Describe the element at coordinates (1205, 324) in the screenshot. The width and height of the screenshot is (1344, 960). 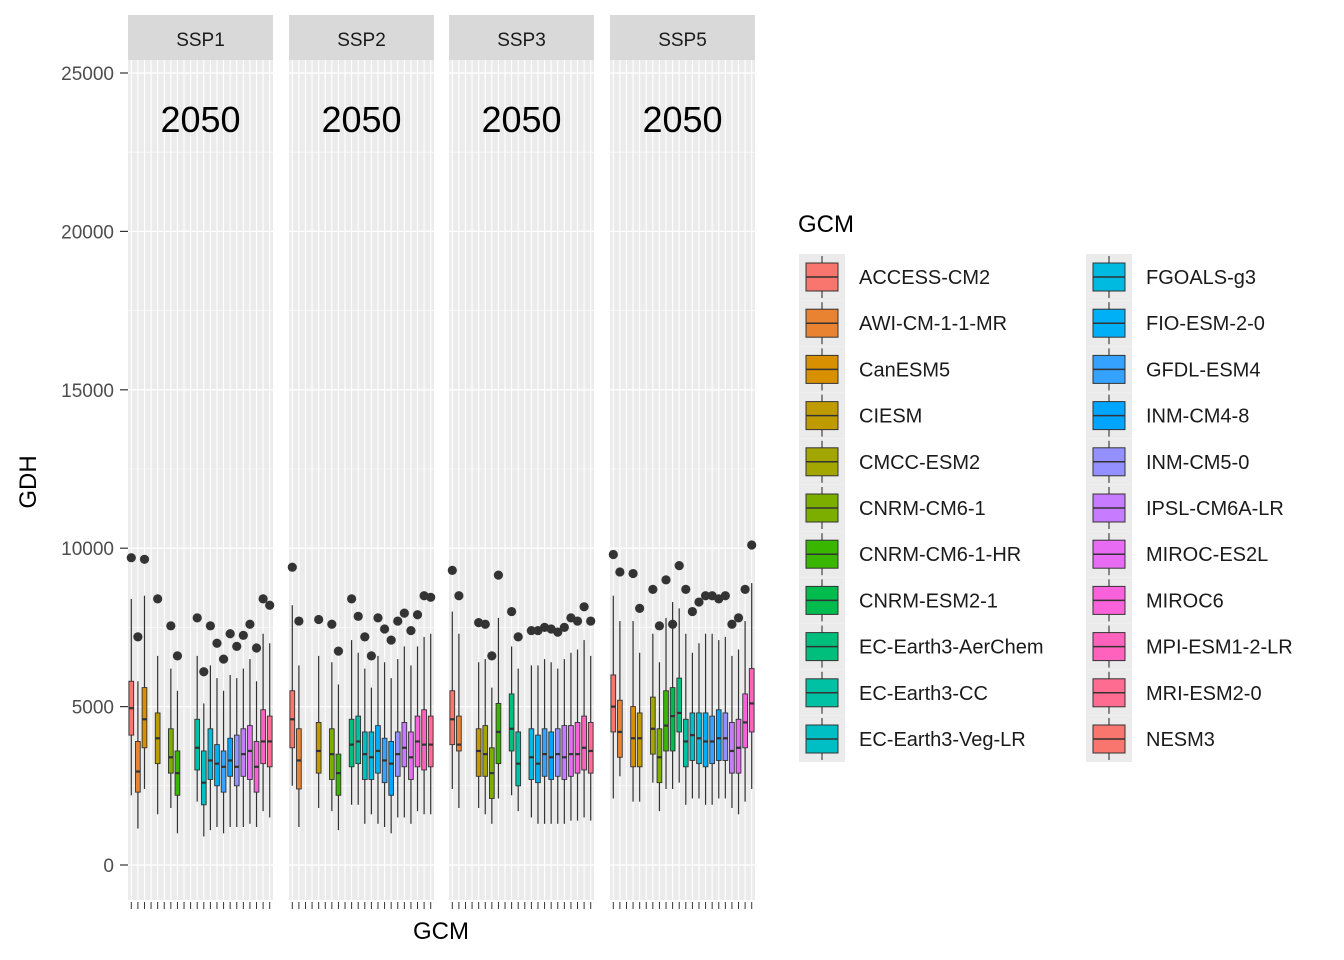
I see `legend-label: FIO-ESM-2-0` at that location.